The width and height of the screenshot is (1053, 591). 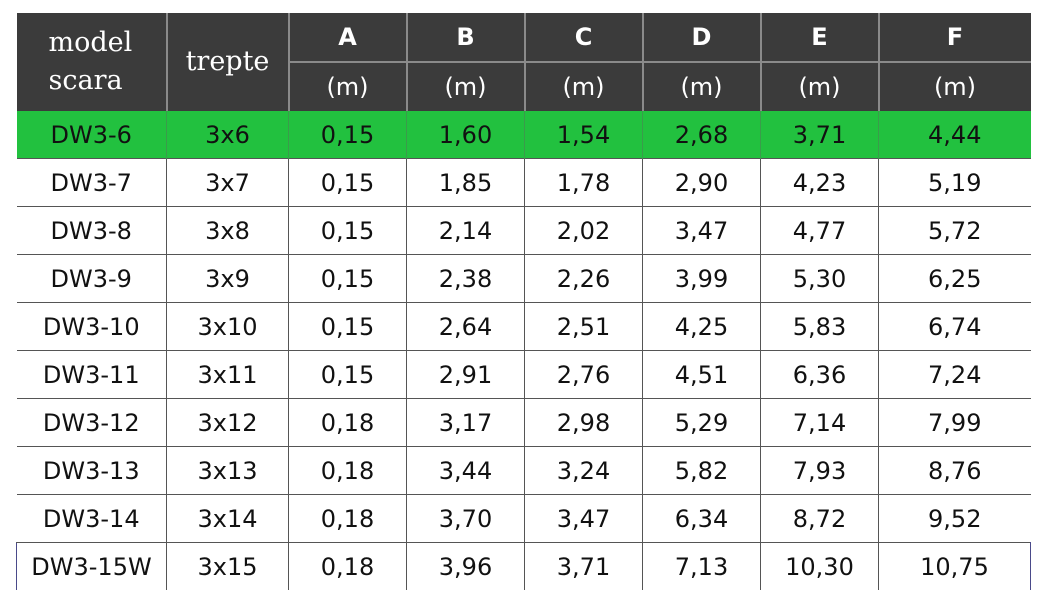 What do you see at coordinates (91, 470) in the screenshot?
I see `model-cell: DW3-13` at bounding box center [91, 470].